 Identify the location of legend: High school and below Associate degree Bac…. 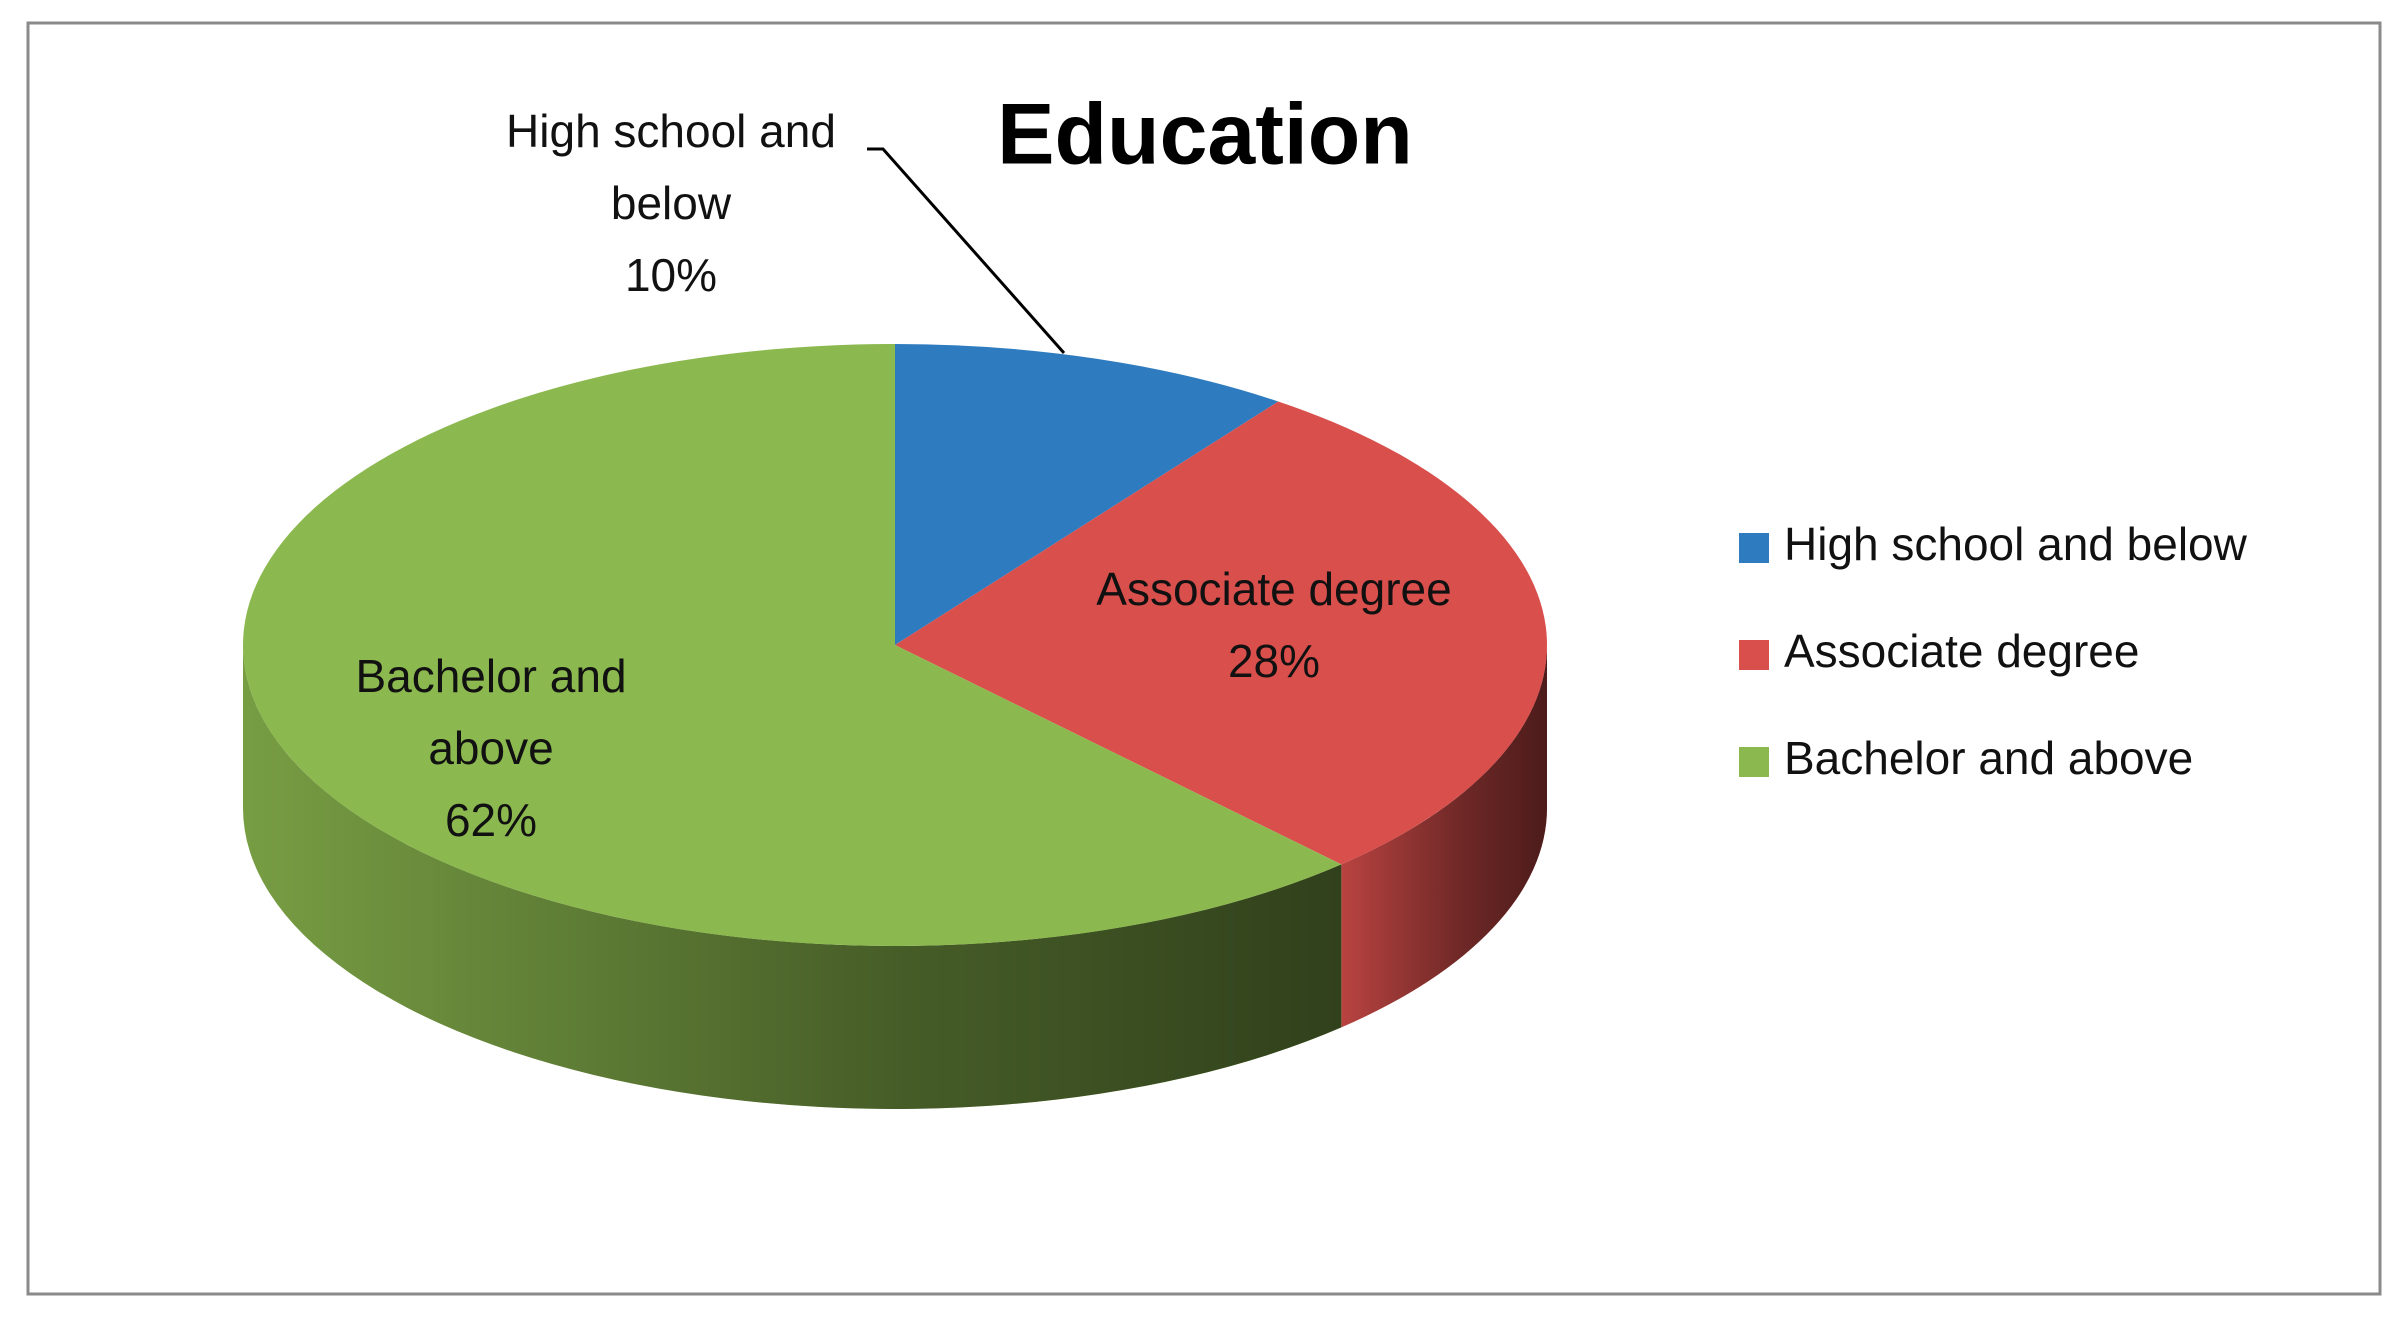
(1993, 651).